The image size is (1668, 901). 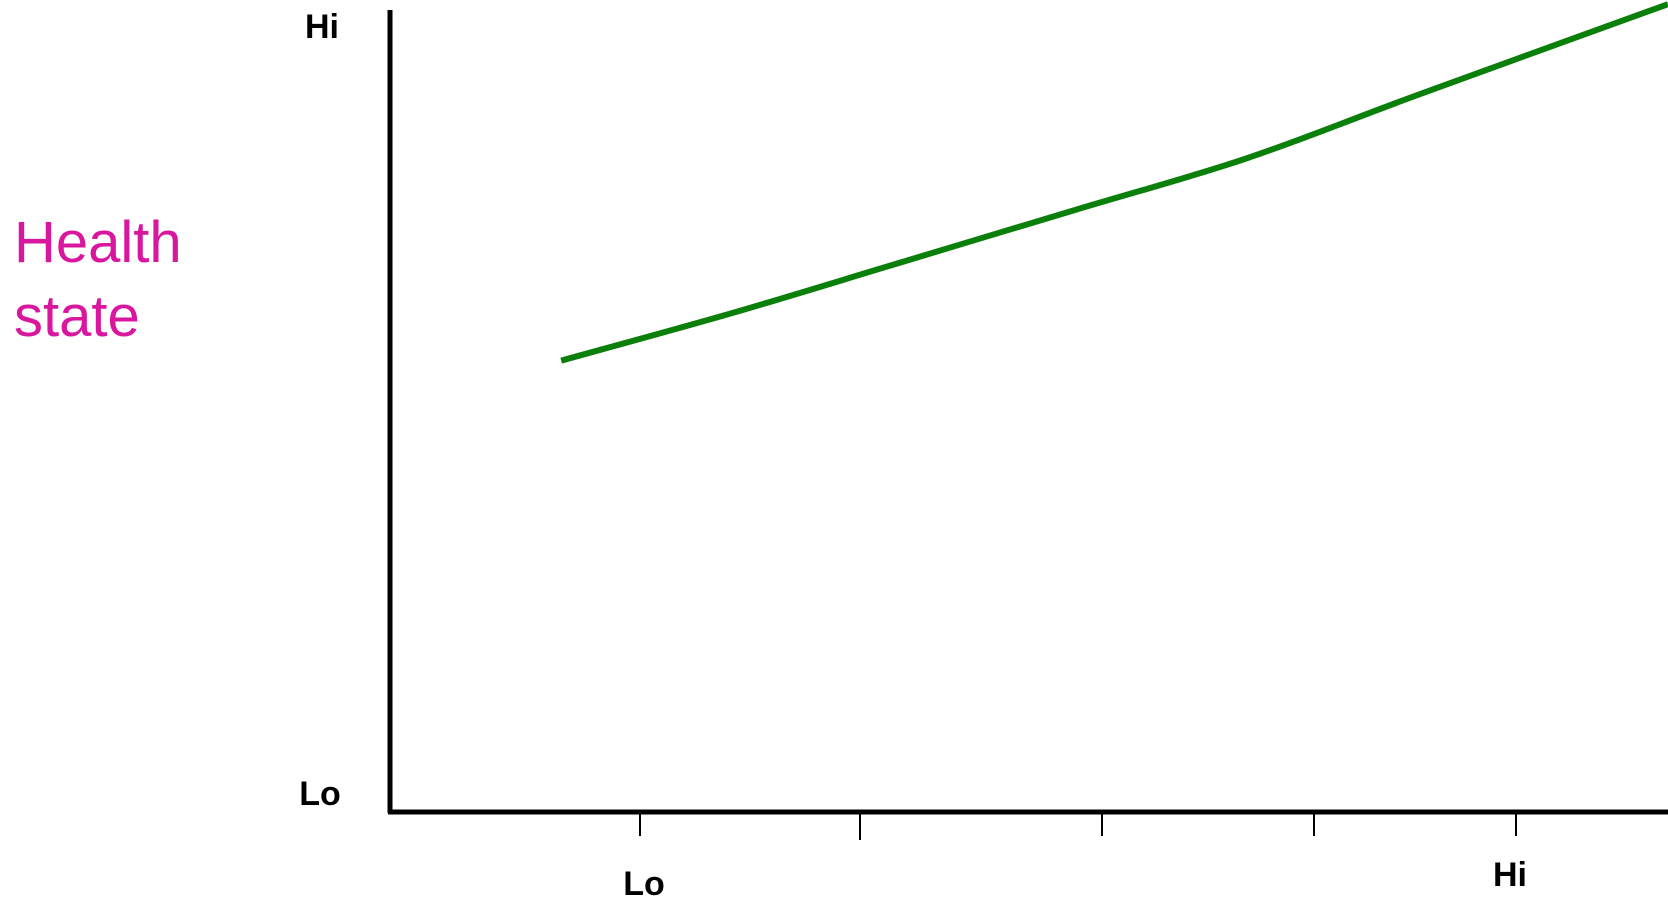 What do you see at coordinates (1510, 875) in the screenshot?
I see `x-tick-label-hi: Hi` at bounding box center [1510, 875].